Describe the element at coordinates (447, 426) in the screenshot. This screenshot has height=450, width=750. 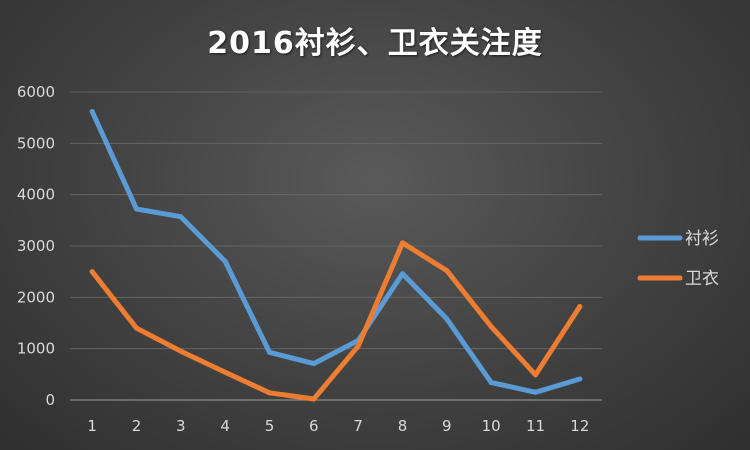
I see `x-tick-label: 9` at that location.